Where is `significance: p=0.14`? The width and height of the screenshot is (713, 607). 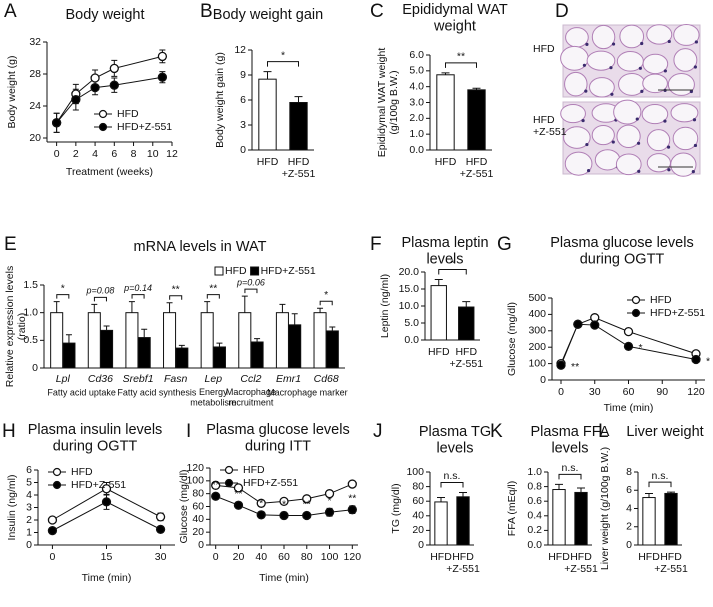
significance: p=0.14 is located at coordinates (137, 288).